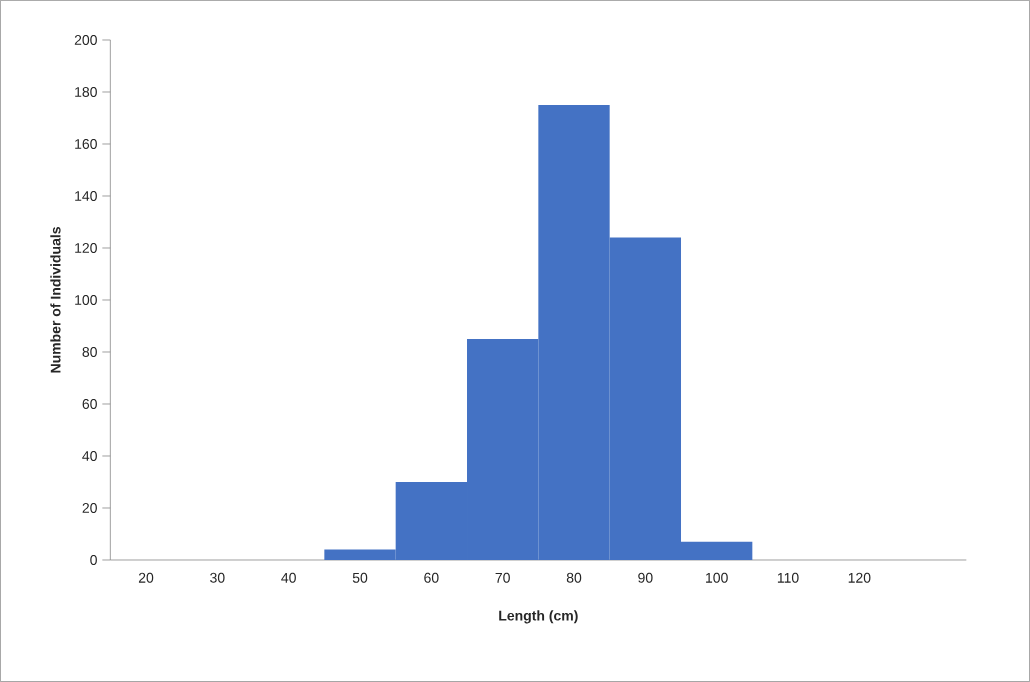  I want to click on x-axis-title: Length (cm), so click(538, 617).